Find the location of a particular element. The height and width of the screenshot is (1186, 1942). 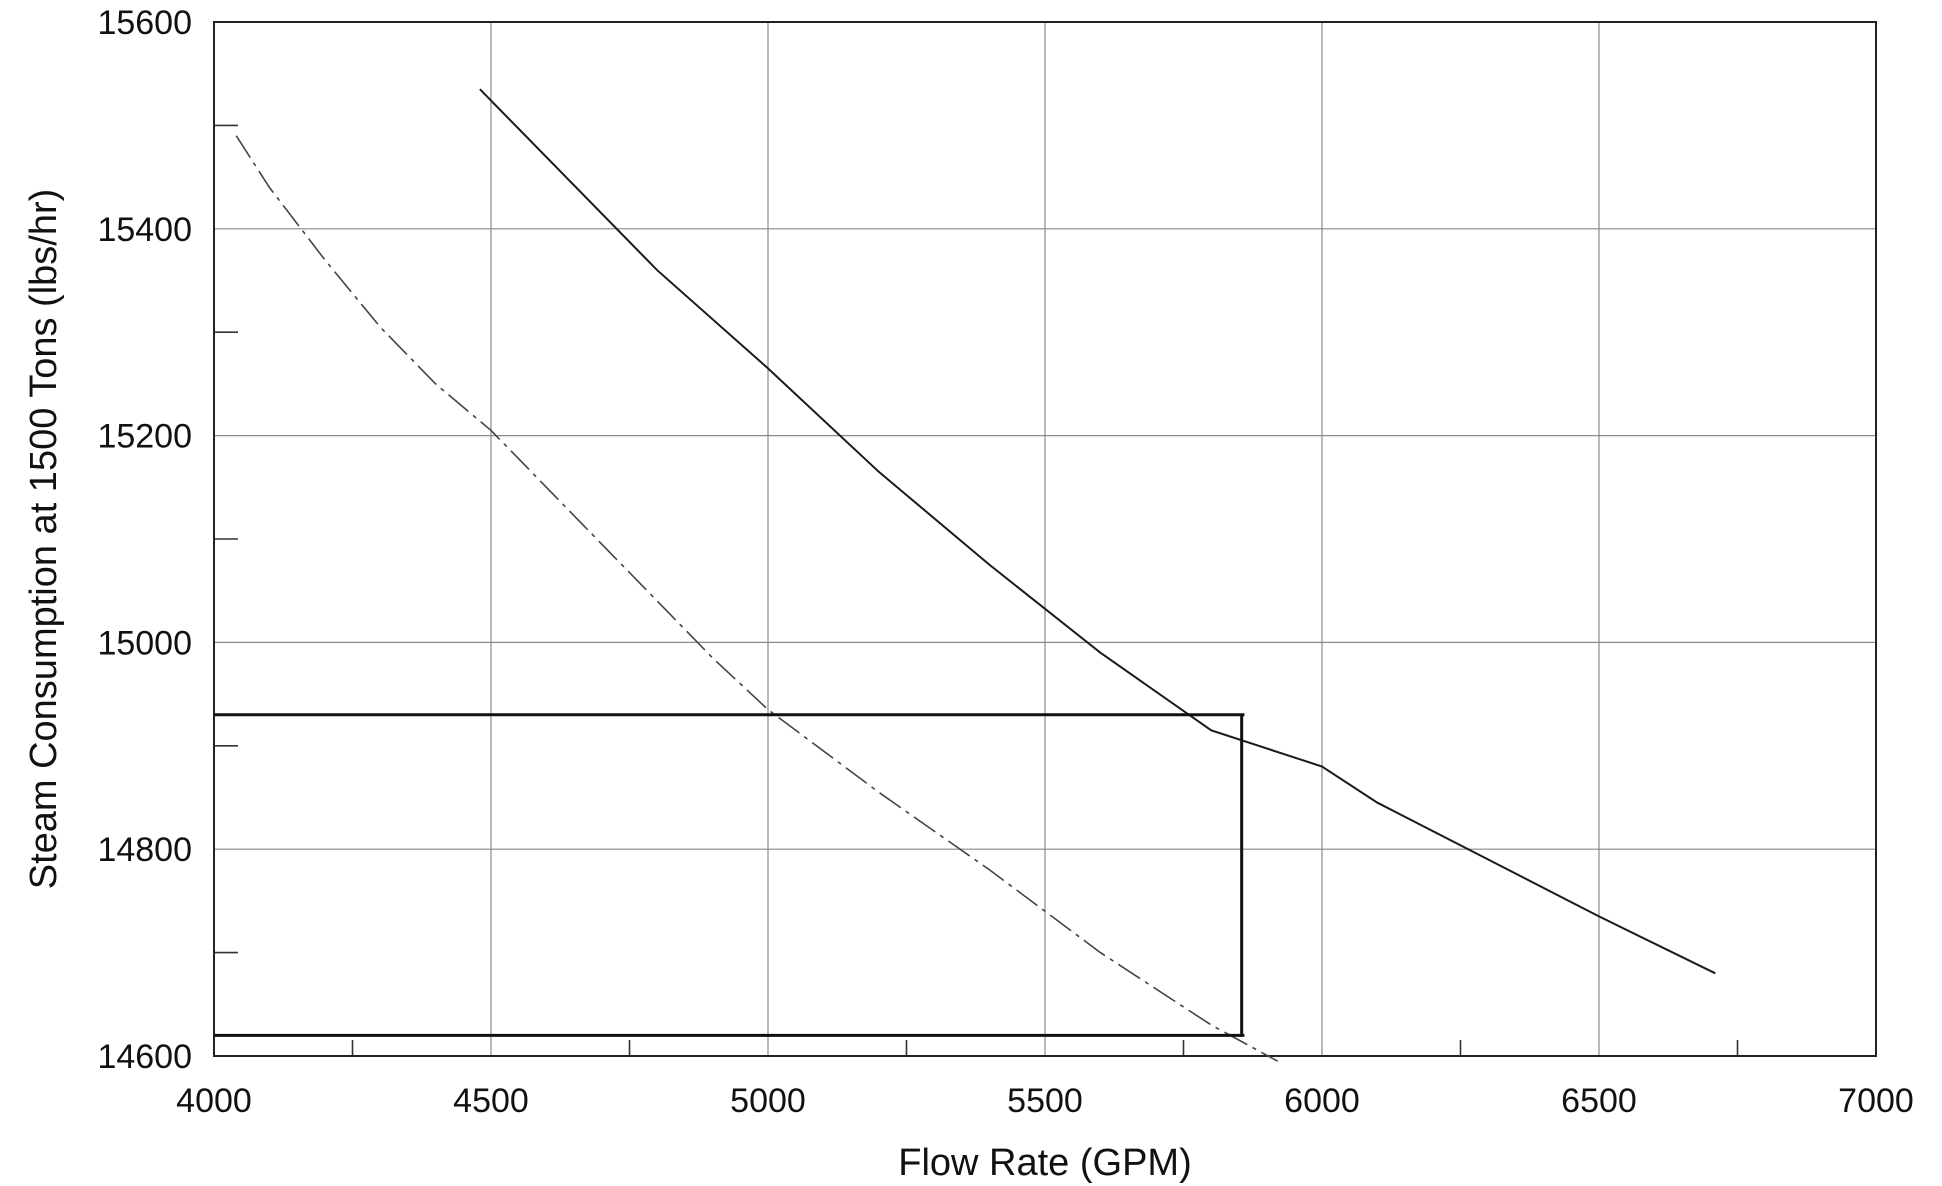

x-tick-label: 6000 is located at coordinates (1322, 1101).